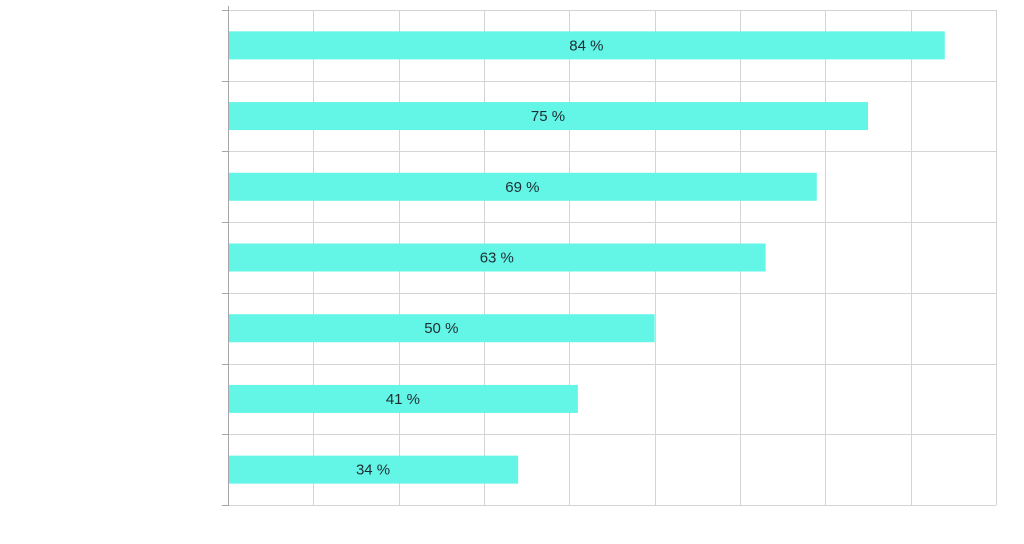 This screenshot has width=1024, height=544. I want to click on bar-value-label: 75 %, so click(548, 116).